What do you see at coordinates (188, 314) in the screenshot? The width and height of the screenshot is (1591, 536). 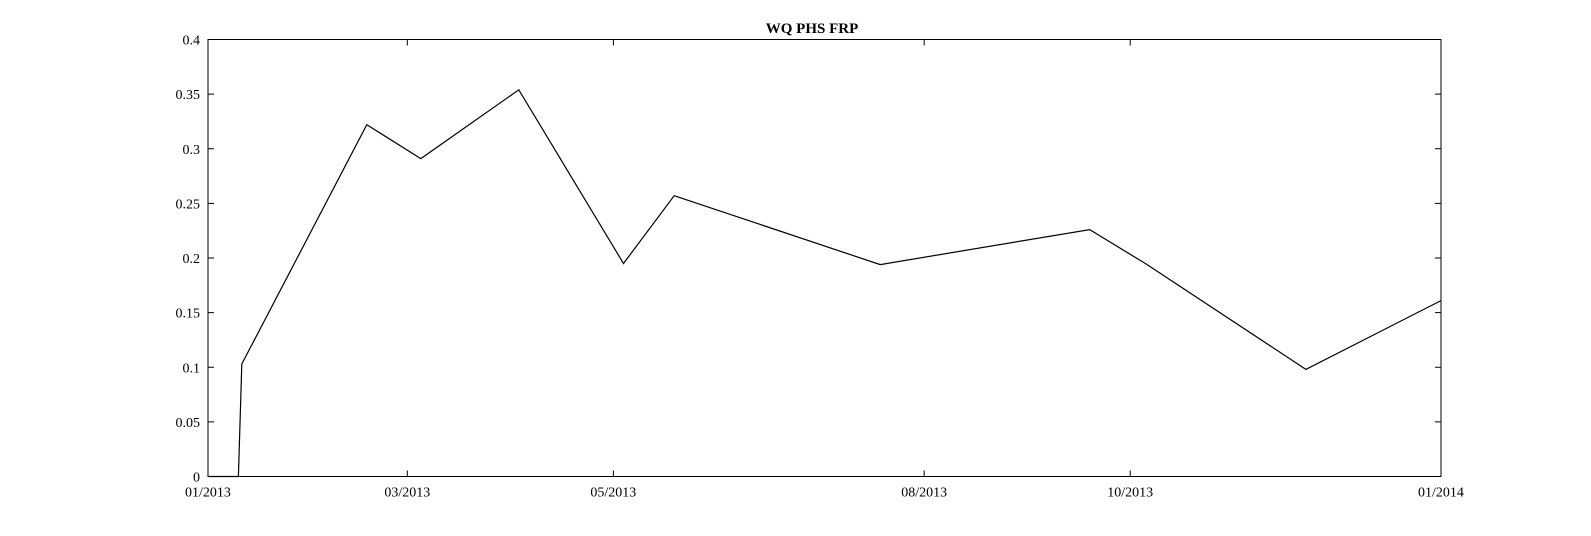 I see `y-tick-label: 0.15` at bounding box center [188, 314].